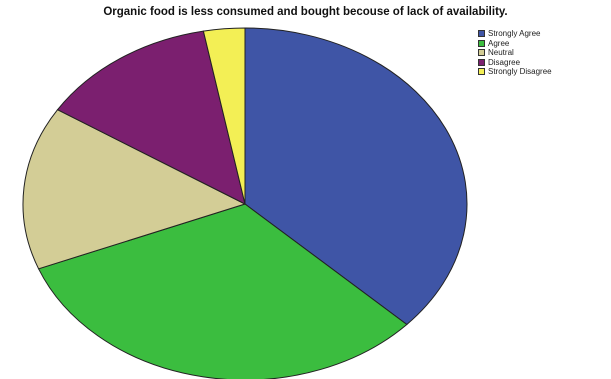 The height and width of the screenshot is (379, 611). I want to click on legend-item: Neutral, so click(515, 53).